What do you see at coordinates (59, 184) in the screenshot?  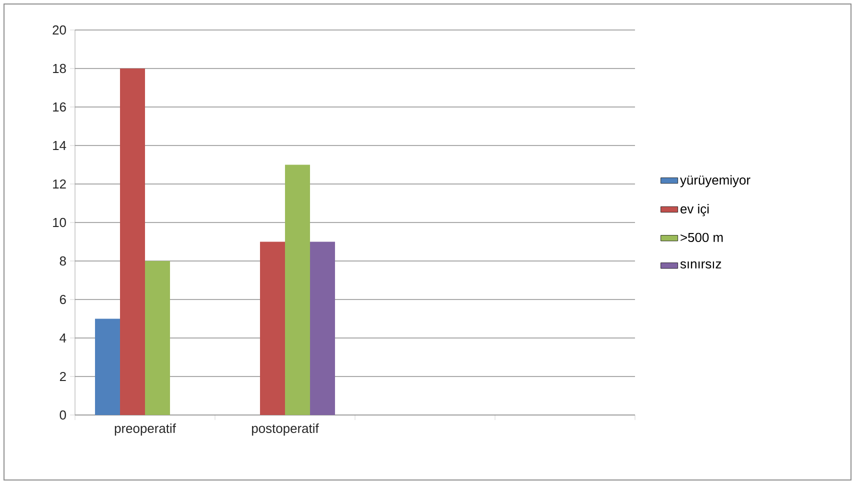 I see `y-tick-label: 12` at bounding box center [59, 184].